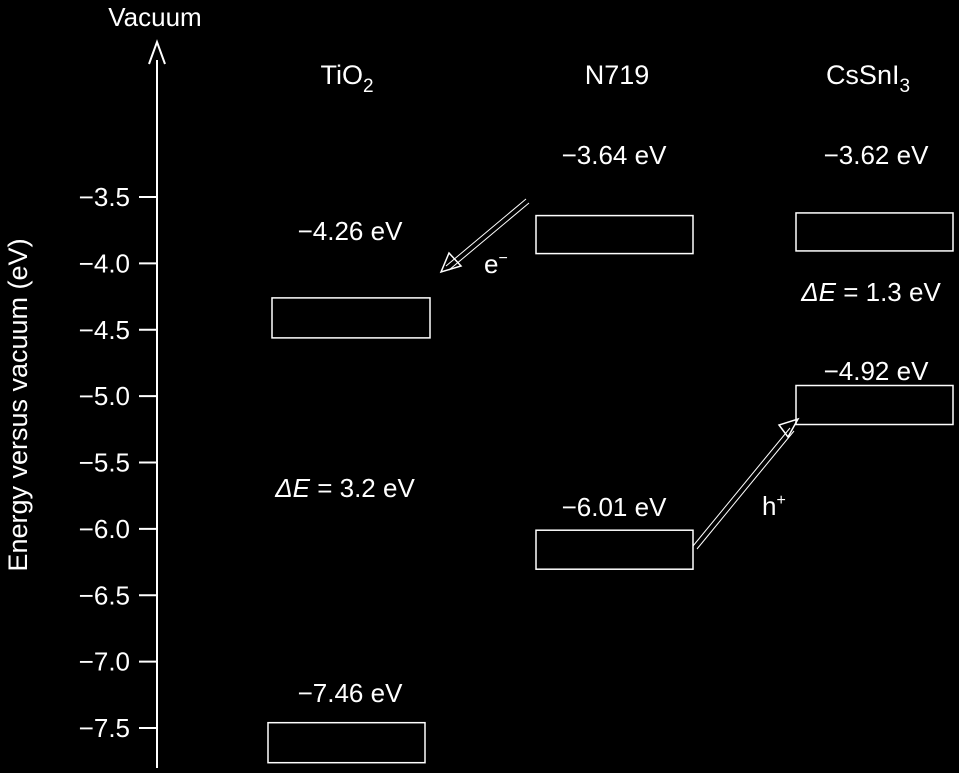 This screenshot has height=773, width=959. What do you see at coordinates (788, 428) in the screenshot?
I see `hole-arrowhead` at bounding box center [788, 428].